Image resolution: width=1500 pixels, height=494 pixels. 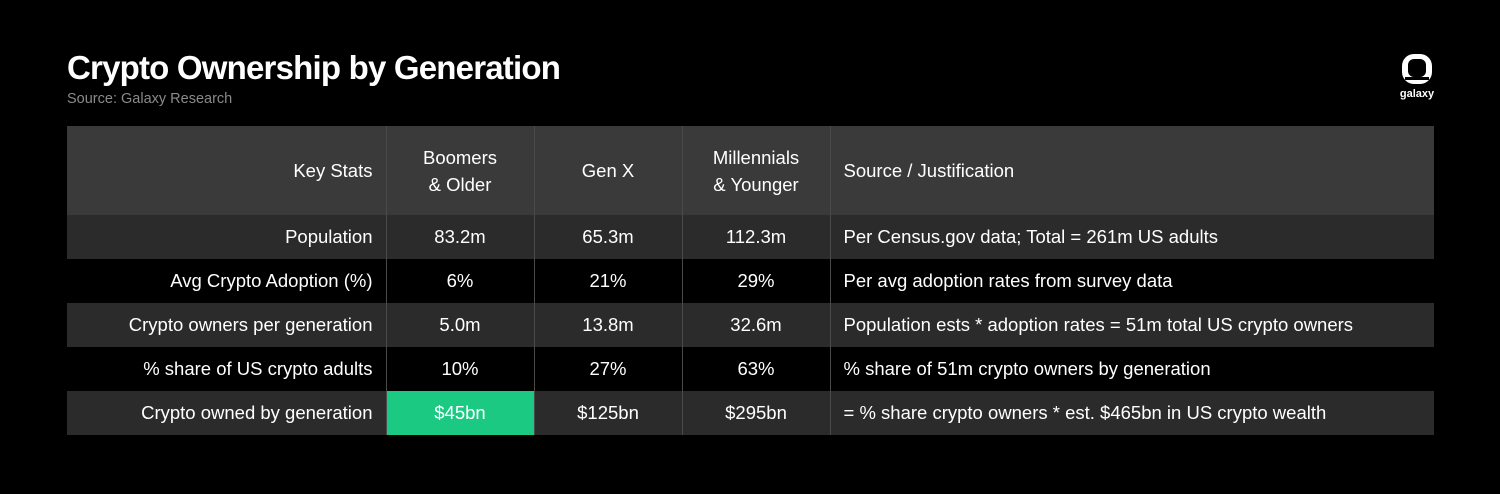 I want to click on stat-value-cell: 63%, so click(x=756, y=369).